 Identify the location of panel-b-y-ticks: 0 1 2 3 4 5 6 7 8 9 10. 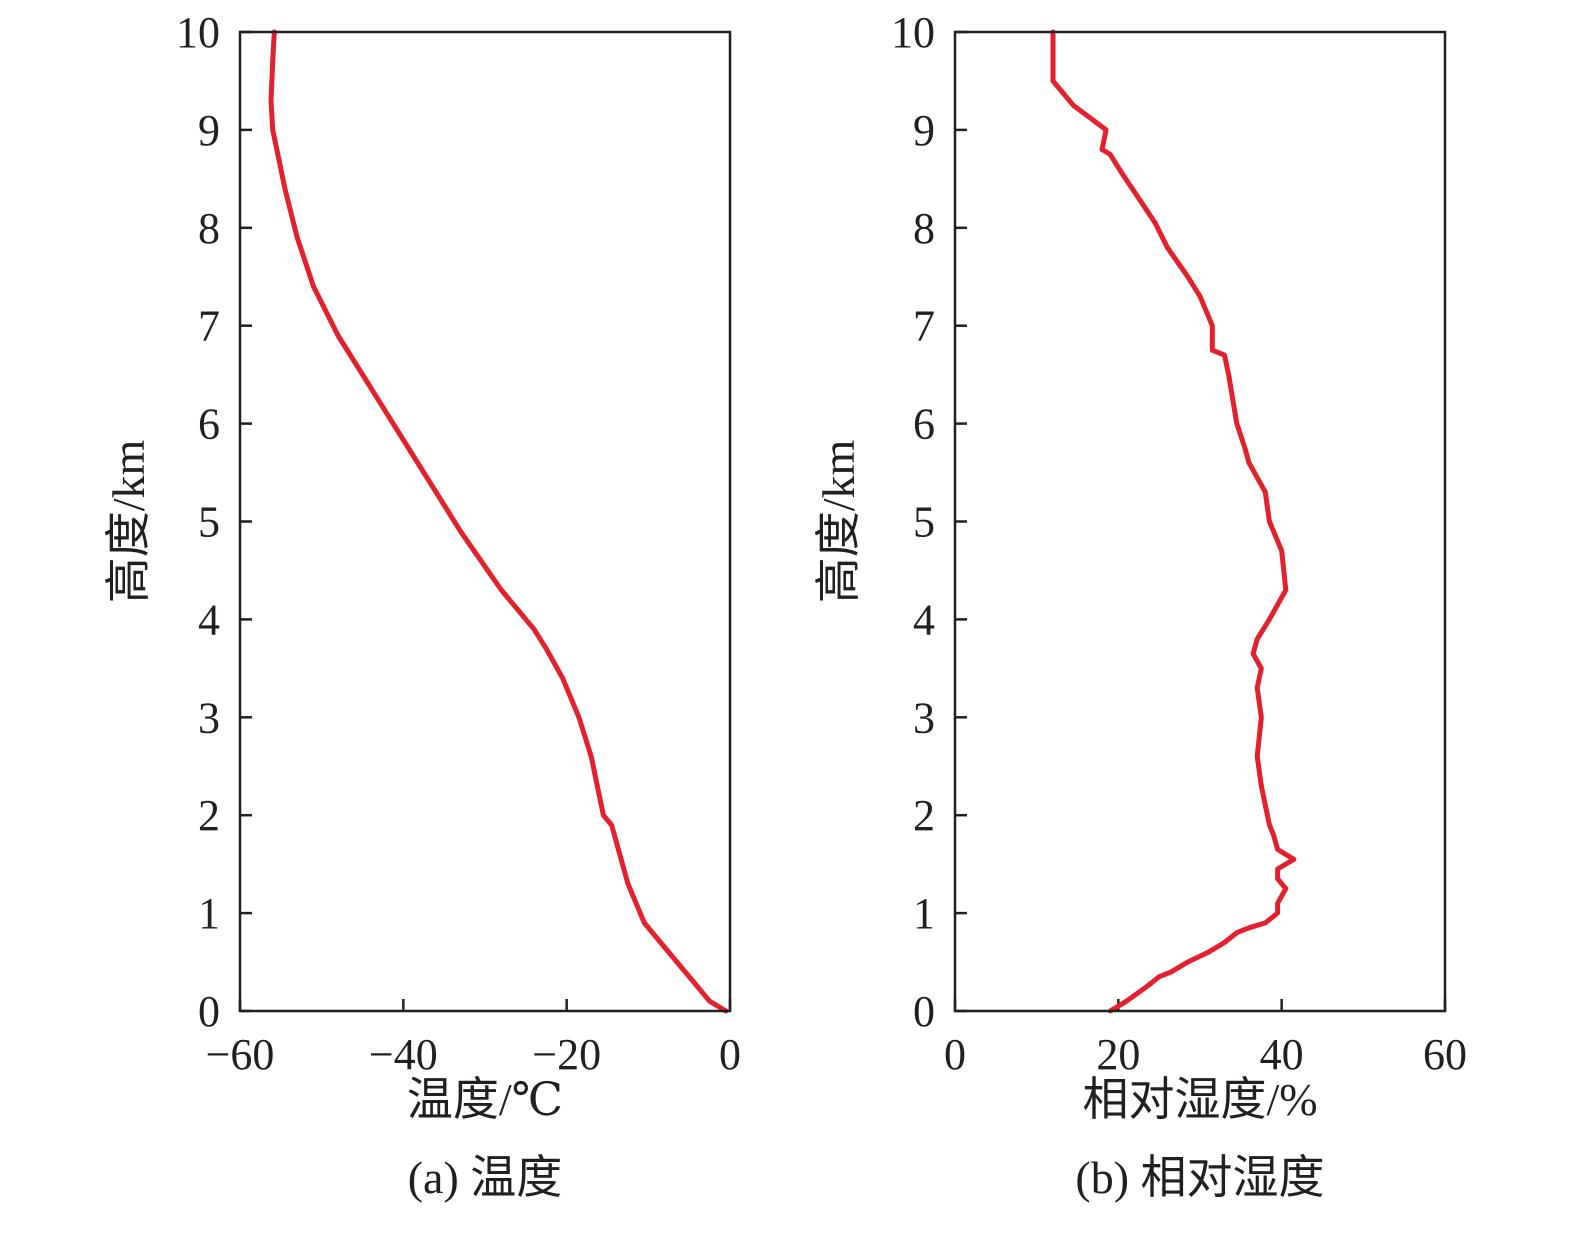
(929, 522).